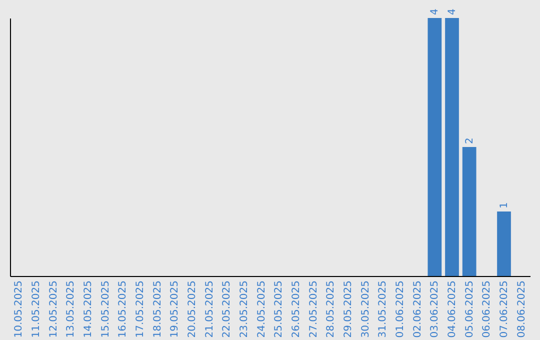  I want to click on x-tick-label: 13.05.2025, so click(71, 309).